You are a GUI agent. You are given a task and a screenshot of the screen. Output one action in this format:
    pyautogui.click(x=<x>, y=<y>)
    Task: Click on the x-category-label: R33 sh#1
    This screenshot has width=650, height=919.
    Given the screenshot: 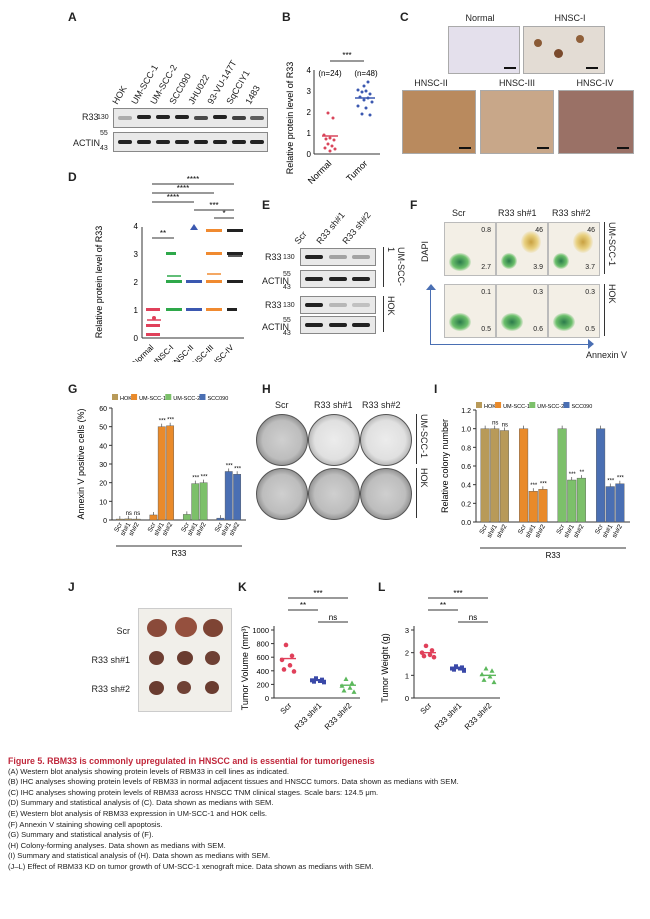 What is the action you would take?
    pyautogui.click(x=308, y=716)
    